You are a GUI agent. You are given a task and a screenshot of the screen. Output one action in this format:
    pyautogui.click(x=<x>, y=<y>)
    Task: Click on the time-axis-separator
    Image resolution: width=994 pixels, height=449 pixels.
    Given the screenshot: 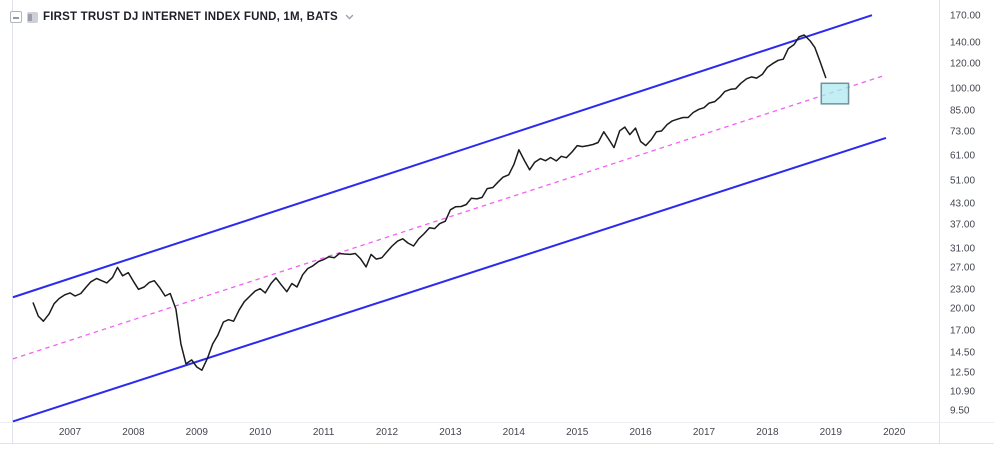 What is the action you would take?
    pyautogui.click(x=497, y=422)
    